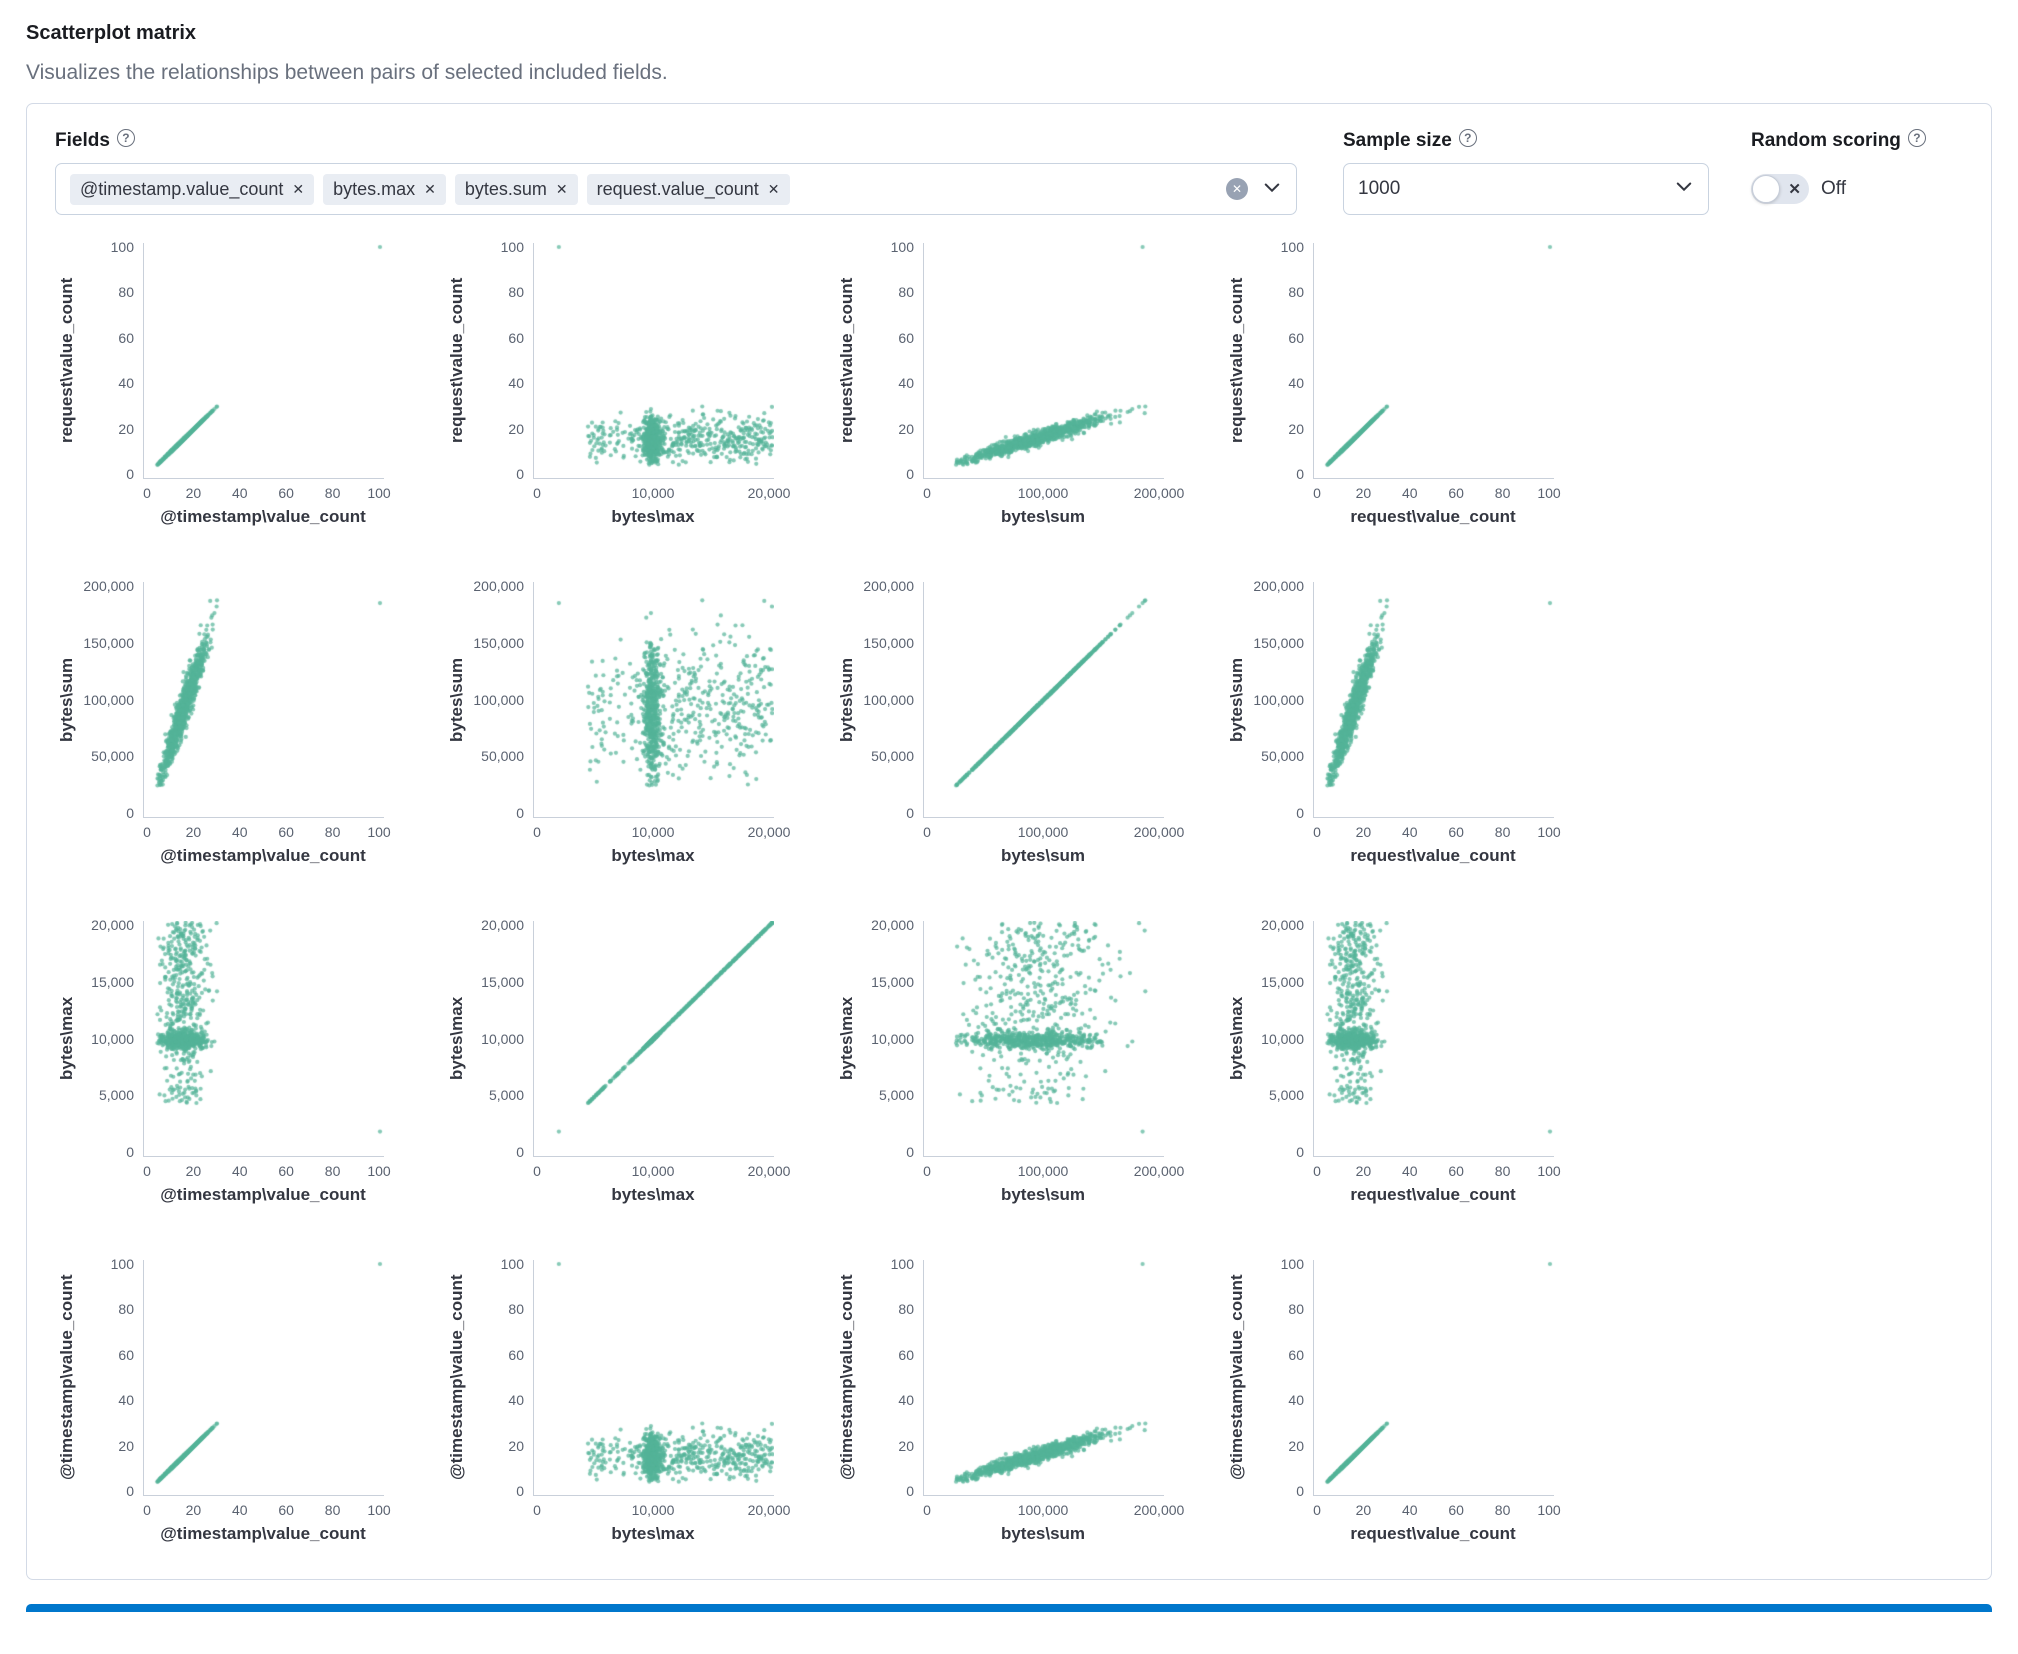 The height and width of the screenshot is (1654, 2018). Describe the element at coordinates (1043, 493) in the screenshot. I see `x-tick-label: 100,000` at that location.